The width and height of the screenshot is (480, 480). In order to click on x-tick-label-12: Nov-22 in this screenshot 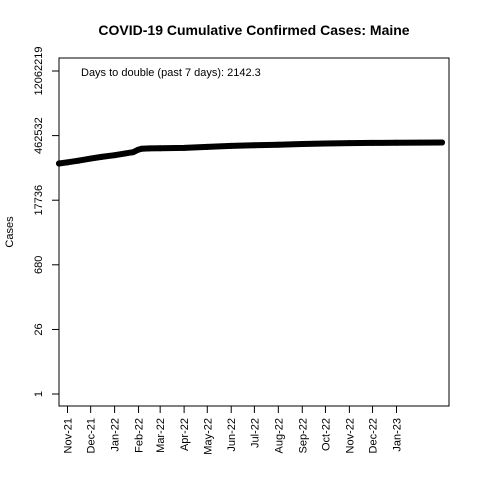, I will do `click(350, 435)`.